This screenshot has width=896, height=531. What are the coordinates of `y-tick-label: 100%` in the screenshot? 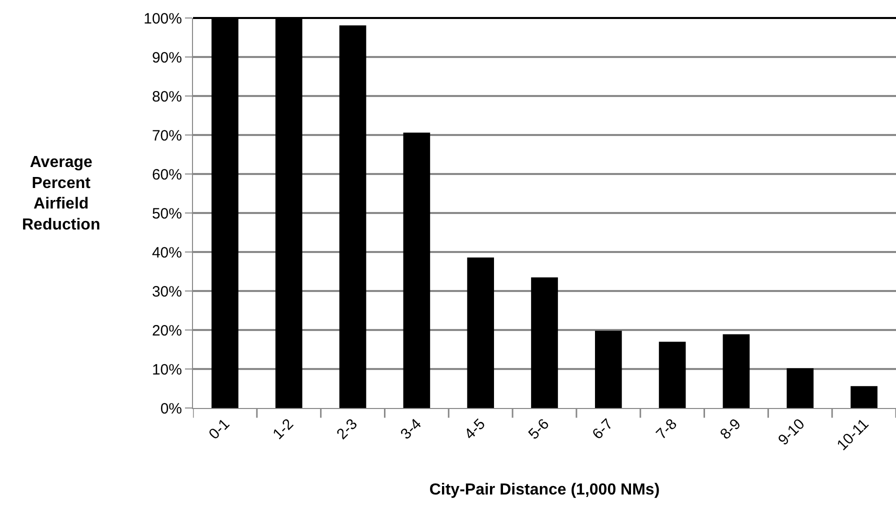 It's located at (163, 19).